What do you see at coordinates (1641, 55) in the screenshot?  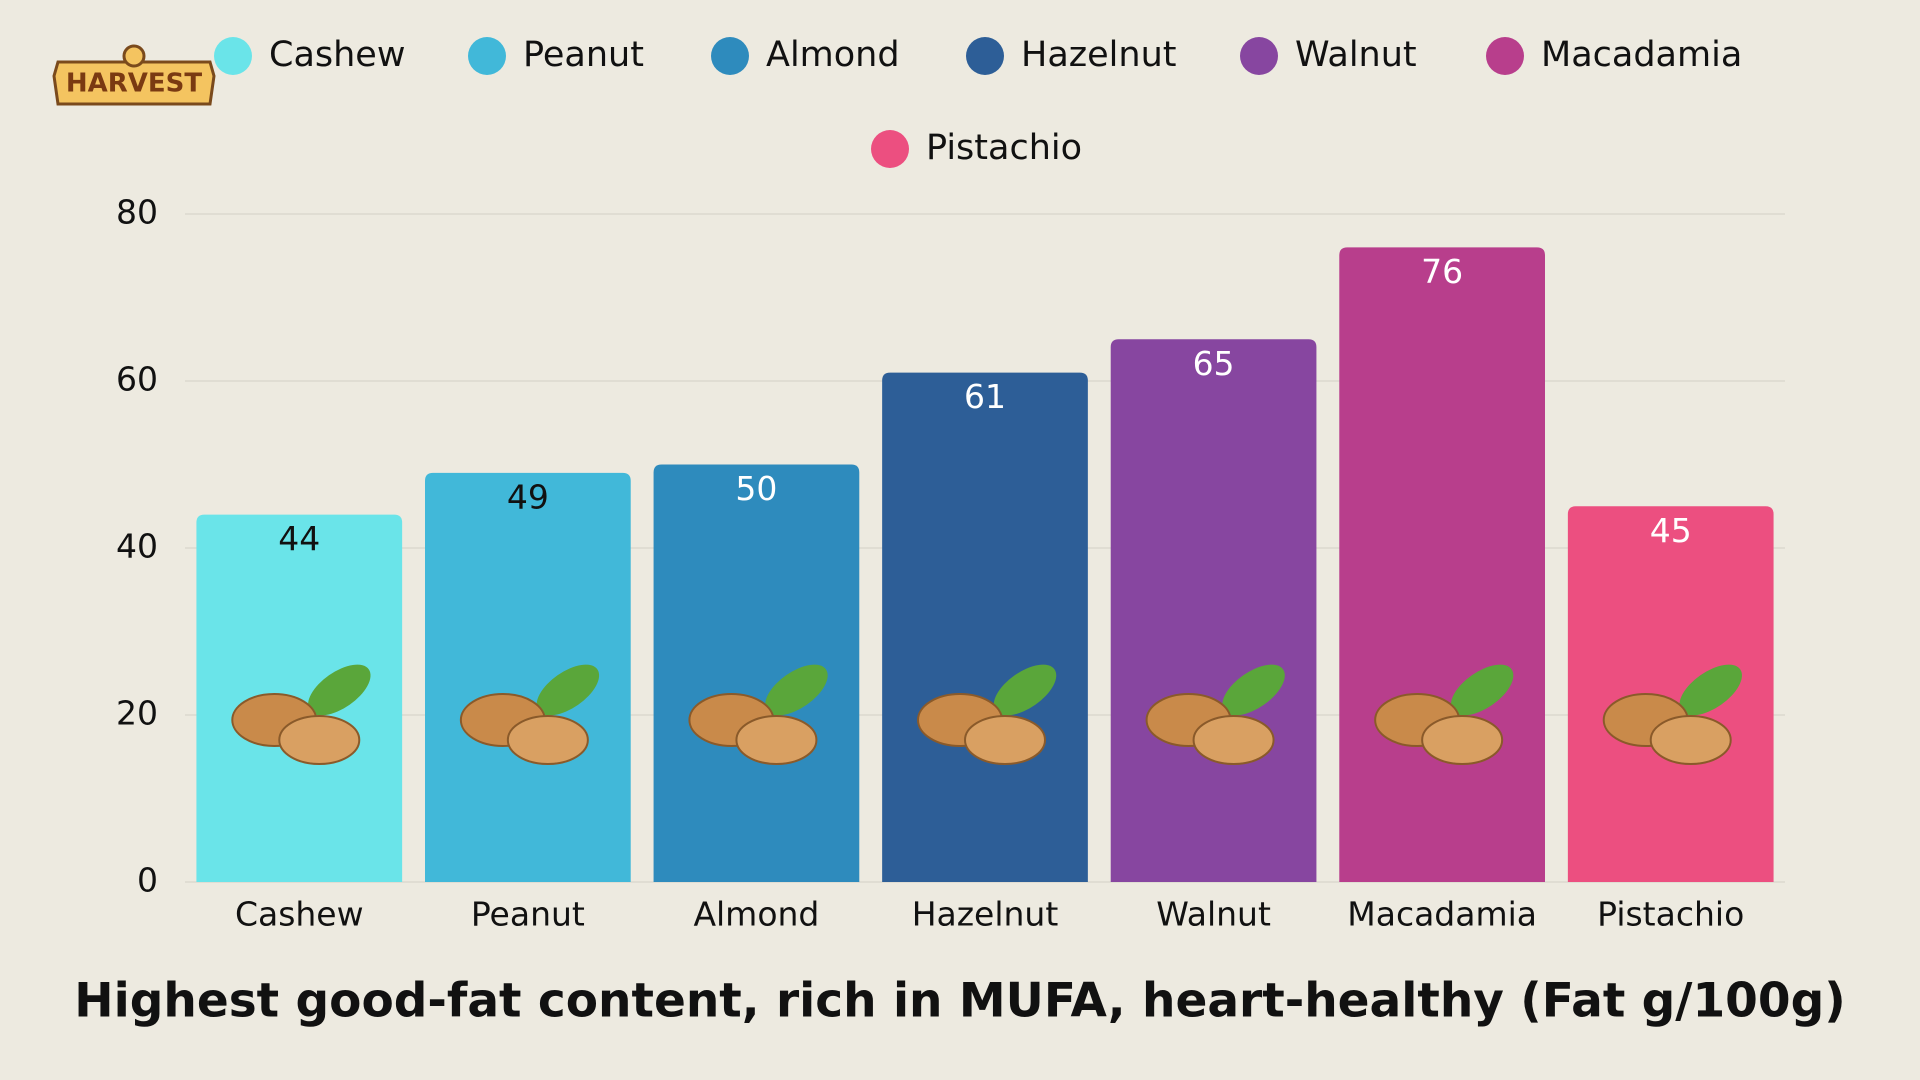 I see `legend-label: Macadamia` at bounding box center [1641, 55].